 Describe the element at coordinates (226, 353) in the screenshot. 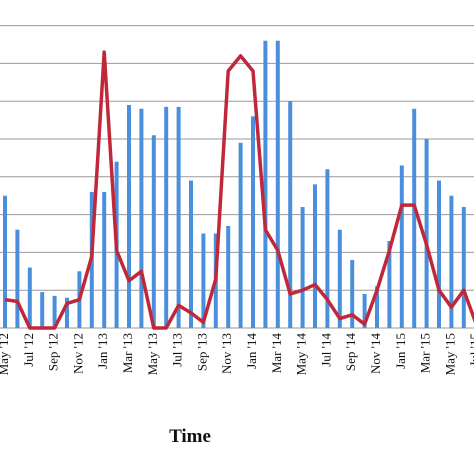

I see `x-tick-label: Nov '13` at that location.